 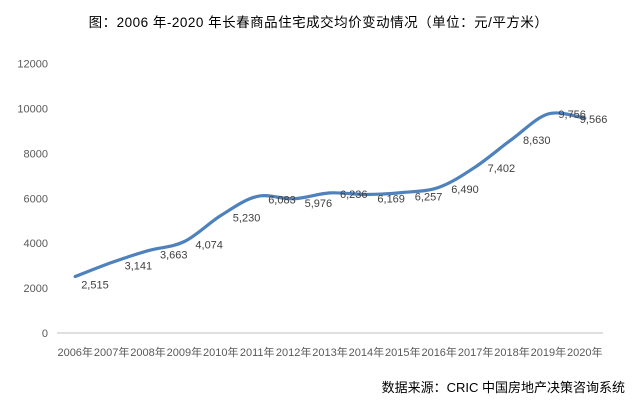 I want to click on data-label: 5,976, so click(x=319, y=204).